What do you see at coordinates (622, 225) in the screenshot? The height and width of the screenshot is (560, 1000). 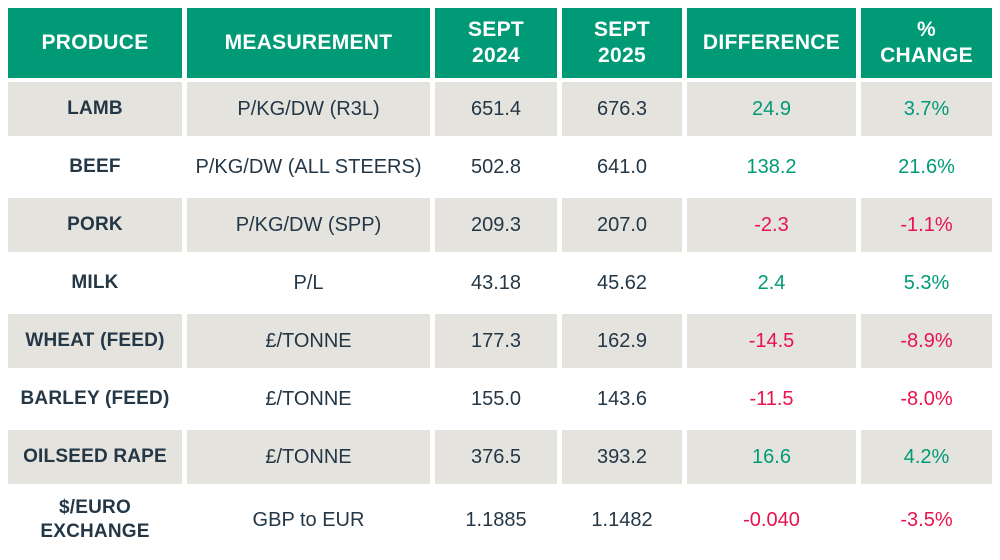 I see `sept-2025-value: 207.0` at bounding box center [622, 225].